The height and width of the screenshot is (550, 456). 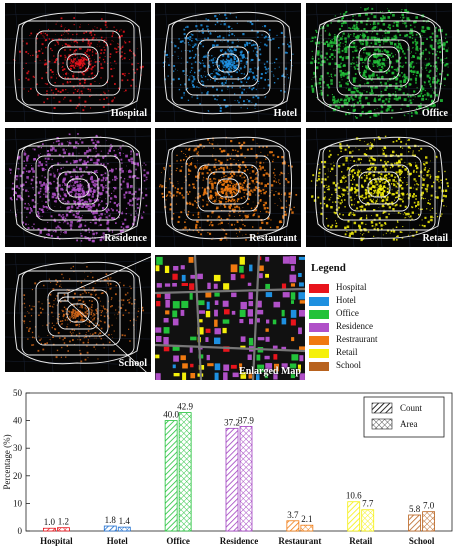 What do you see at coordinates (246, 420) in the screenshot?
I see `value-label: 37.9` at bounding box center [246, 420].